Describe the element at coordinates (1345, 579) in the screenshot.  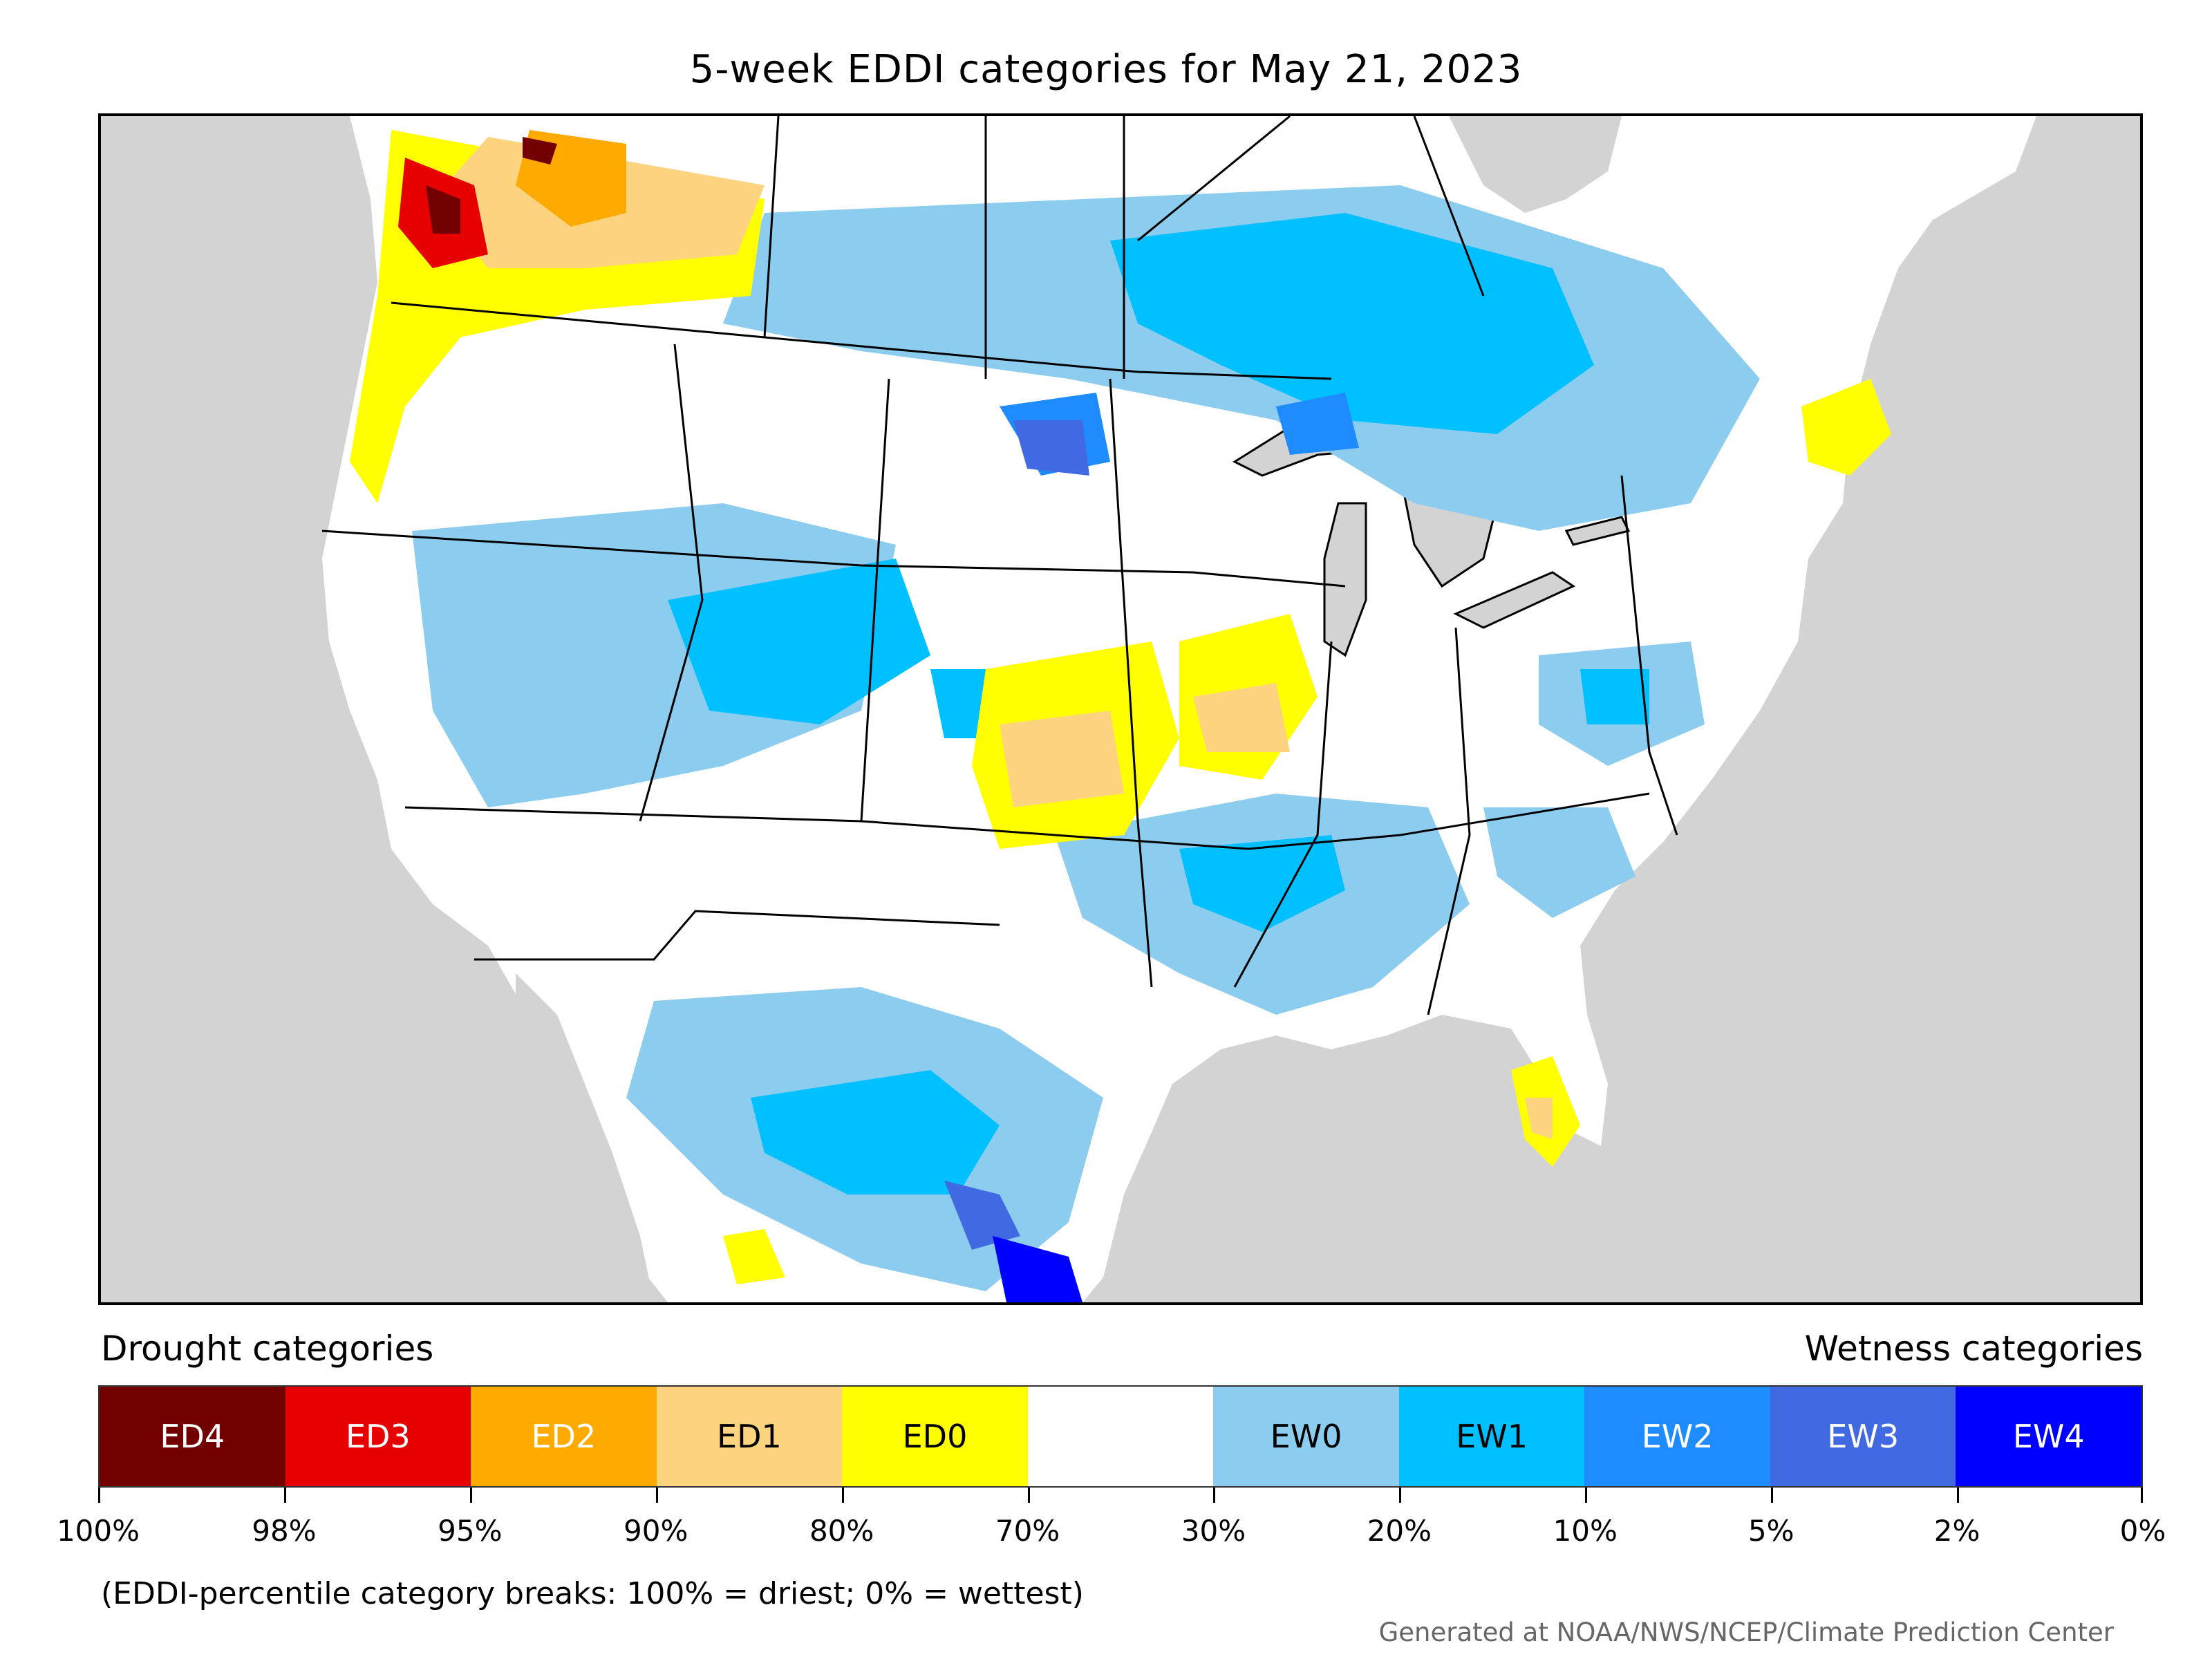
I see `lake-michigan` at that location.